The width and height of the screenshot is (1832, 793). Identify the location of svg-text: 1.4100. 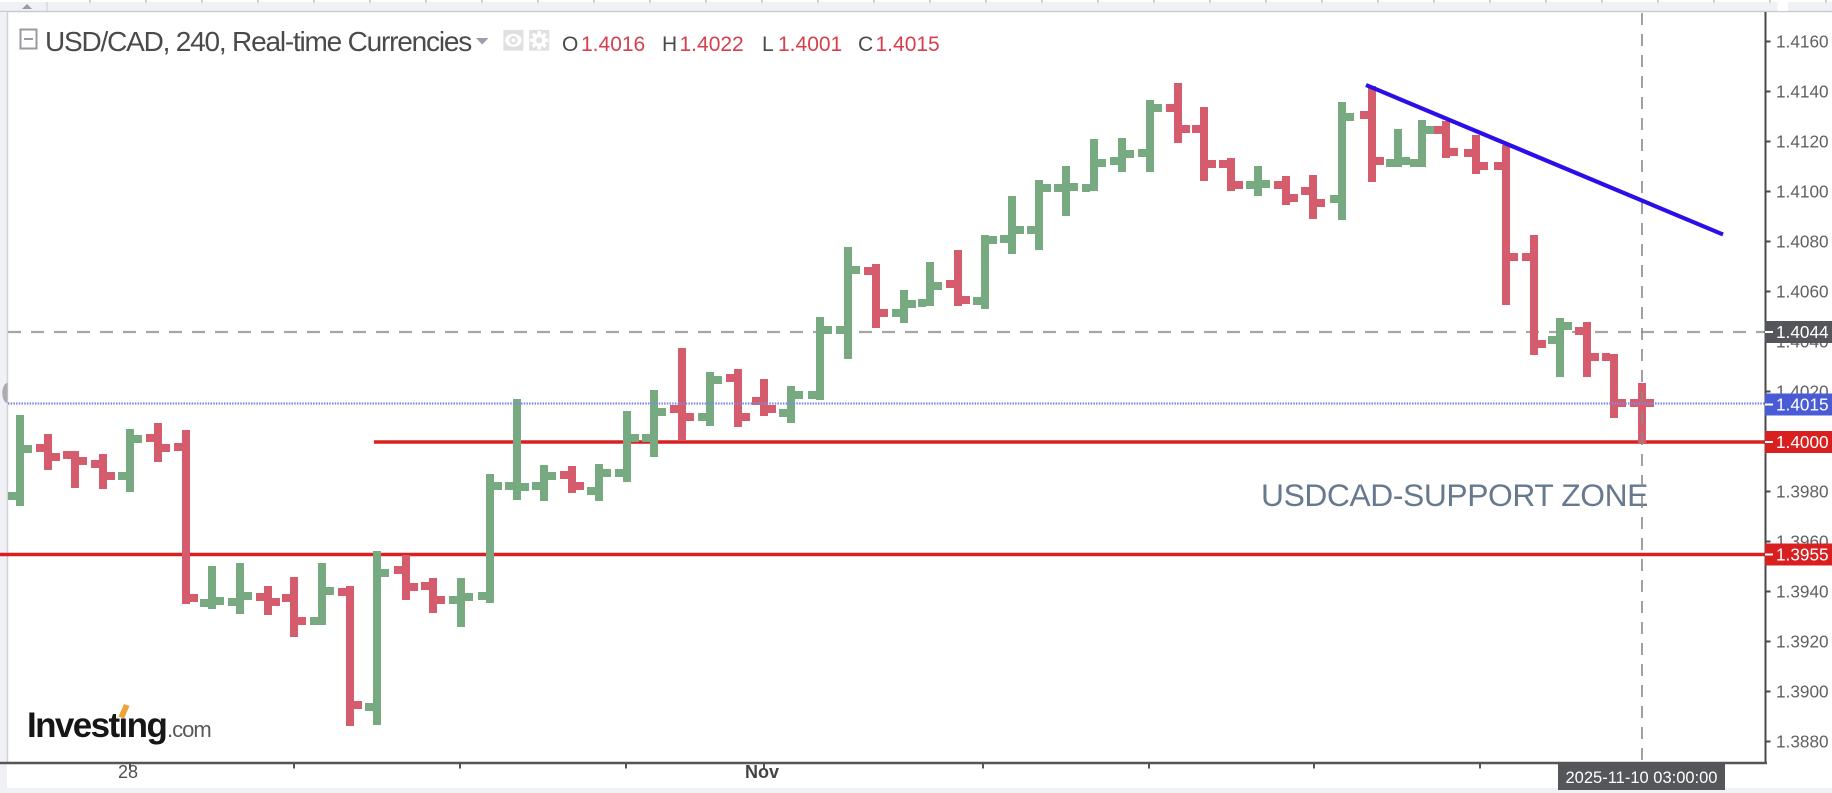
(1802, 192).